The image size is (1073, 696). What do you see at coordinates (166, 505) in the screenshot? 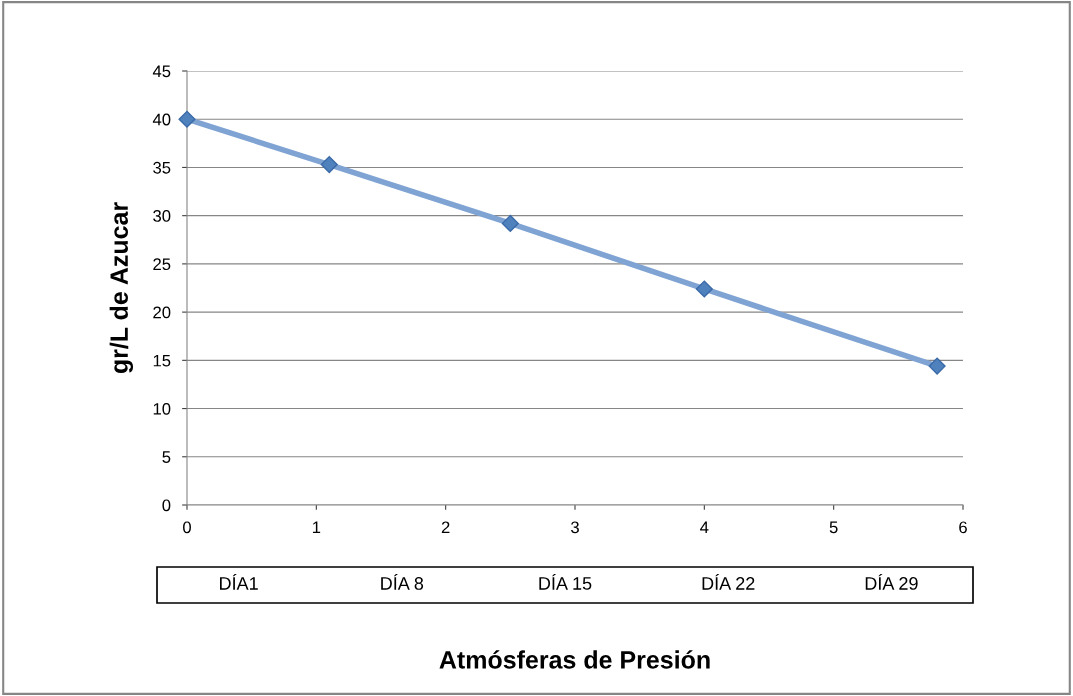
I see `y-tick-label: 0` at bounding box center [166, 505].